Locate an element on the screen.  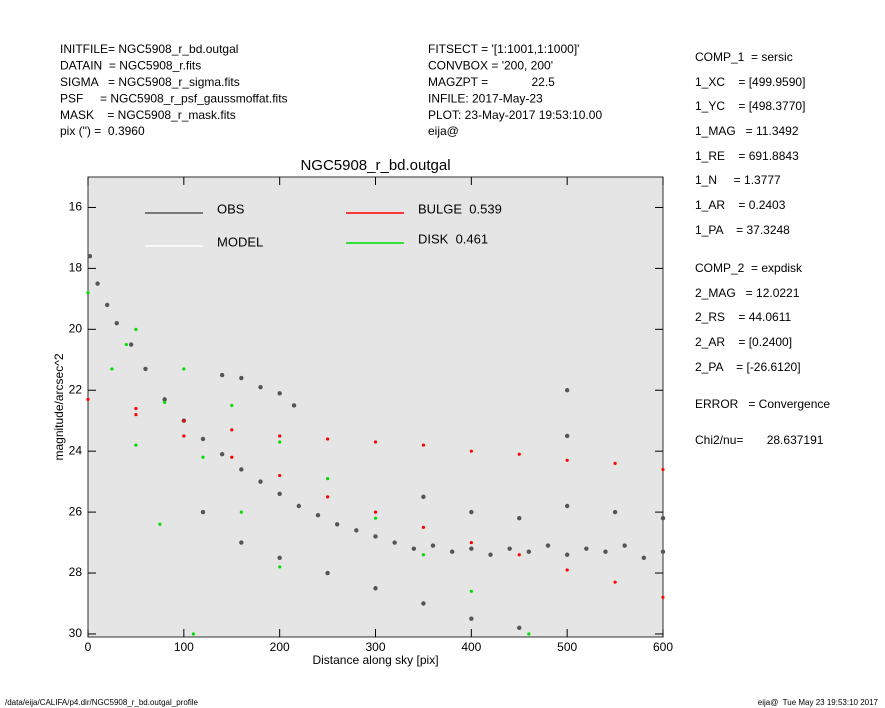
param-line: Chi2/nu= 28.637191 is located at coordinates (759, 440).